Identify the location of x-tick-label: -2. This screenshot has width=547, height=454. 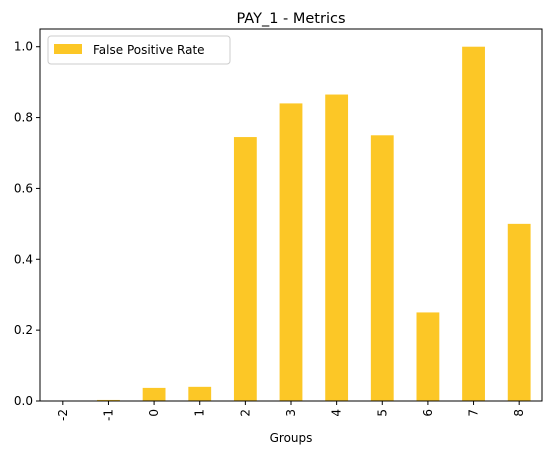
(63, 415).